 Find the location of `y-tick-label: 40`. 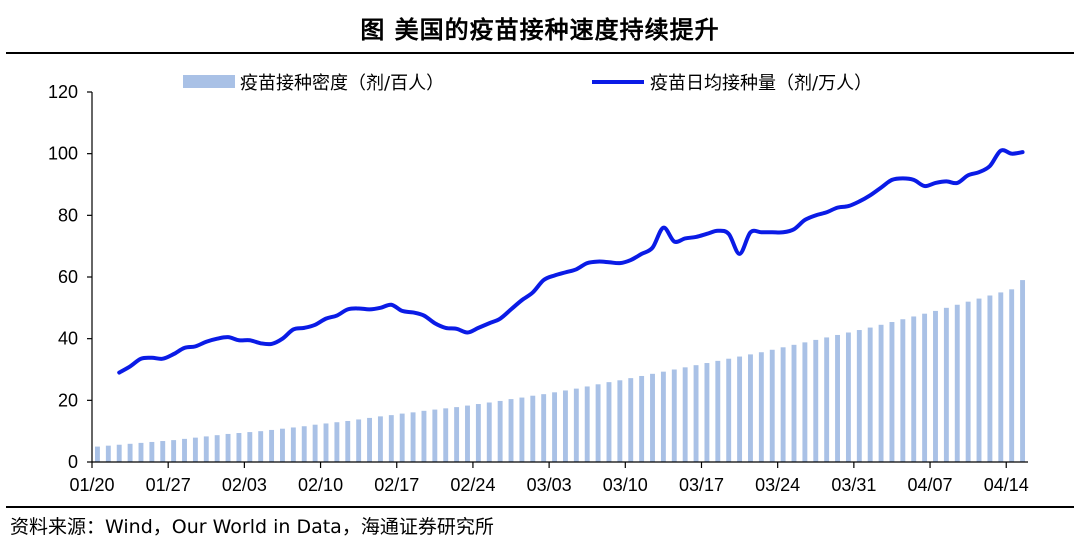

y-tick-label: 40 is located at coordinates (68, 339).